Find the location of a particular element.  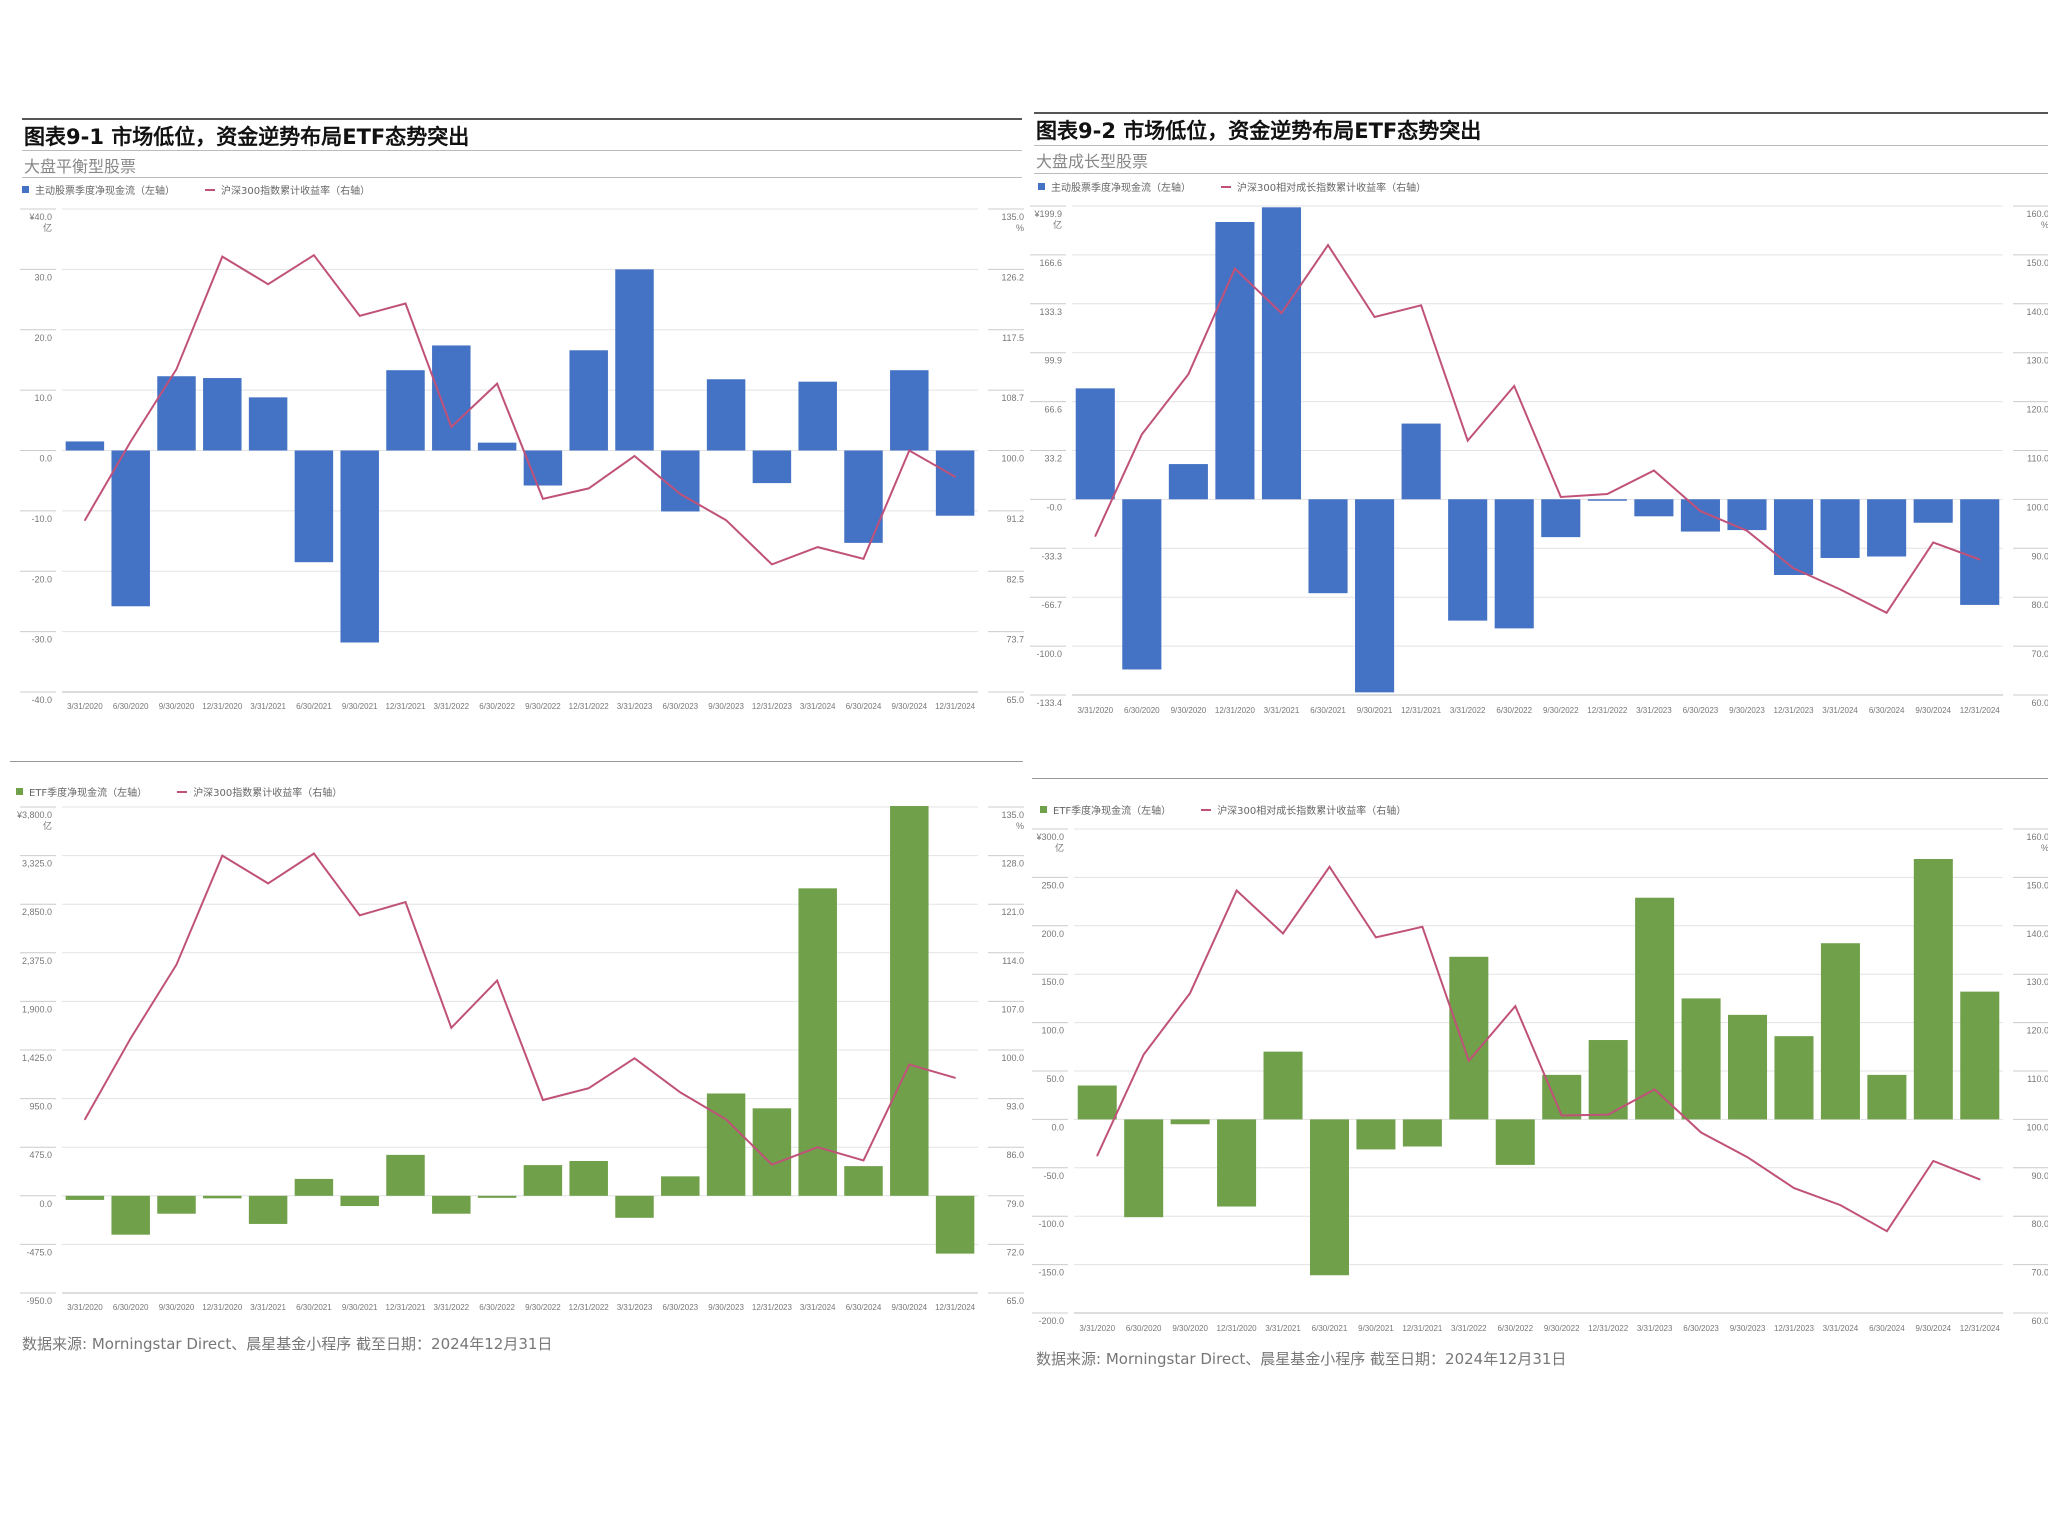

right-tick-label: 130.0 is located at coordinates (2037, 982).